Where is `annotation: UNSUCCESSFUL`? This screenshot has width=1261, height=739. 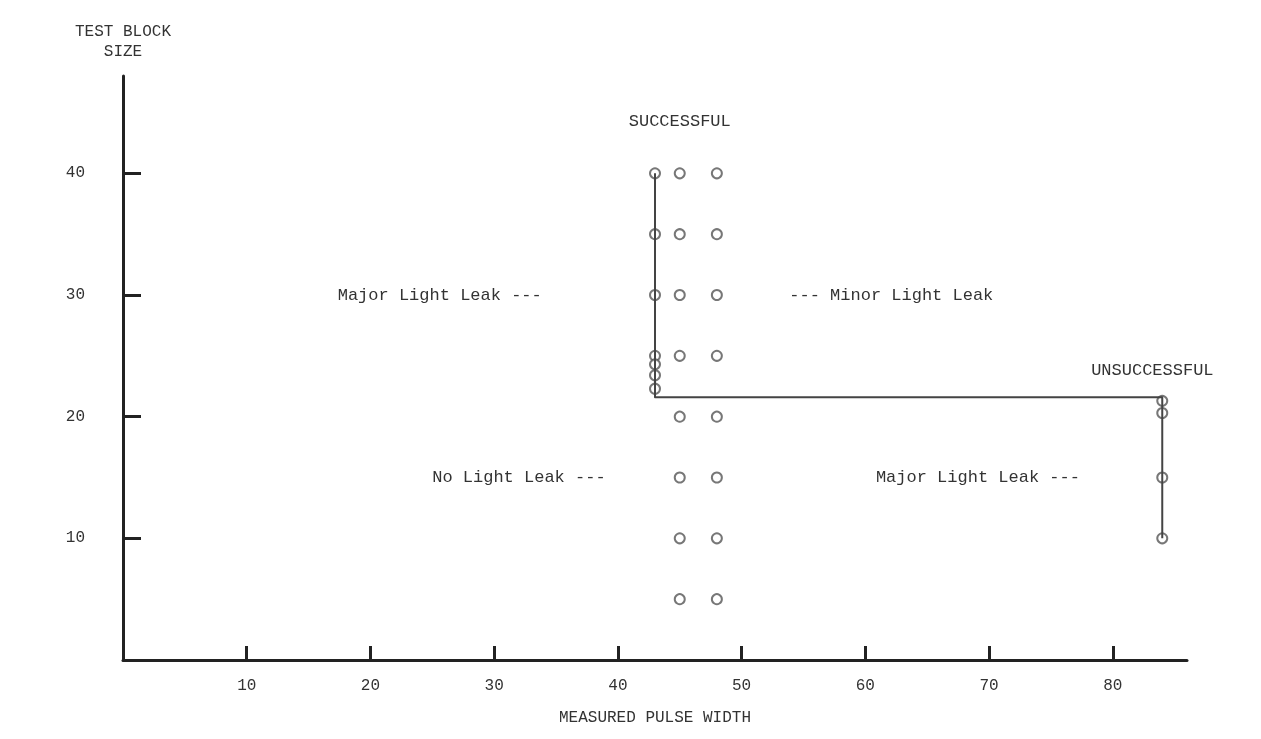
annotation: UNSUCCESSFUL is located at coordinates (1152, 370).